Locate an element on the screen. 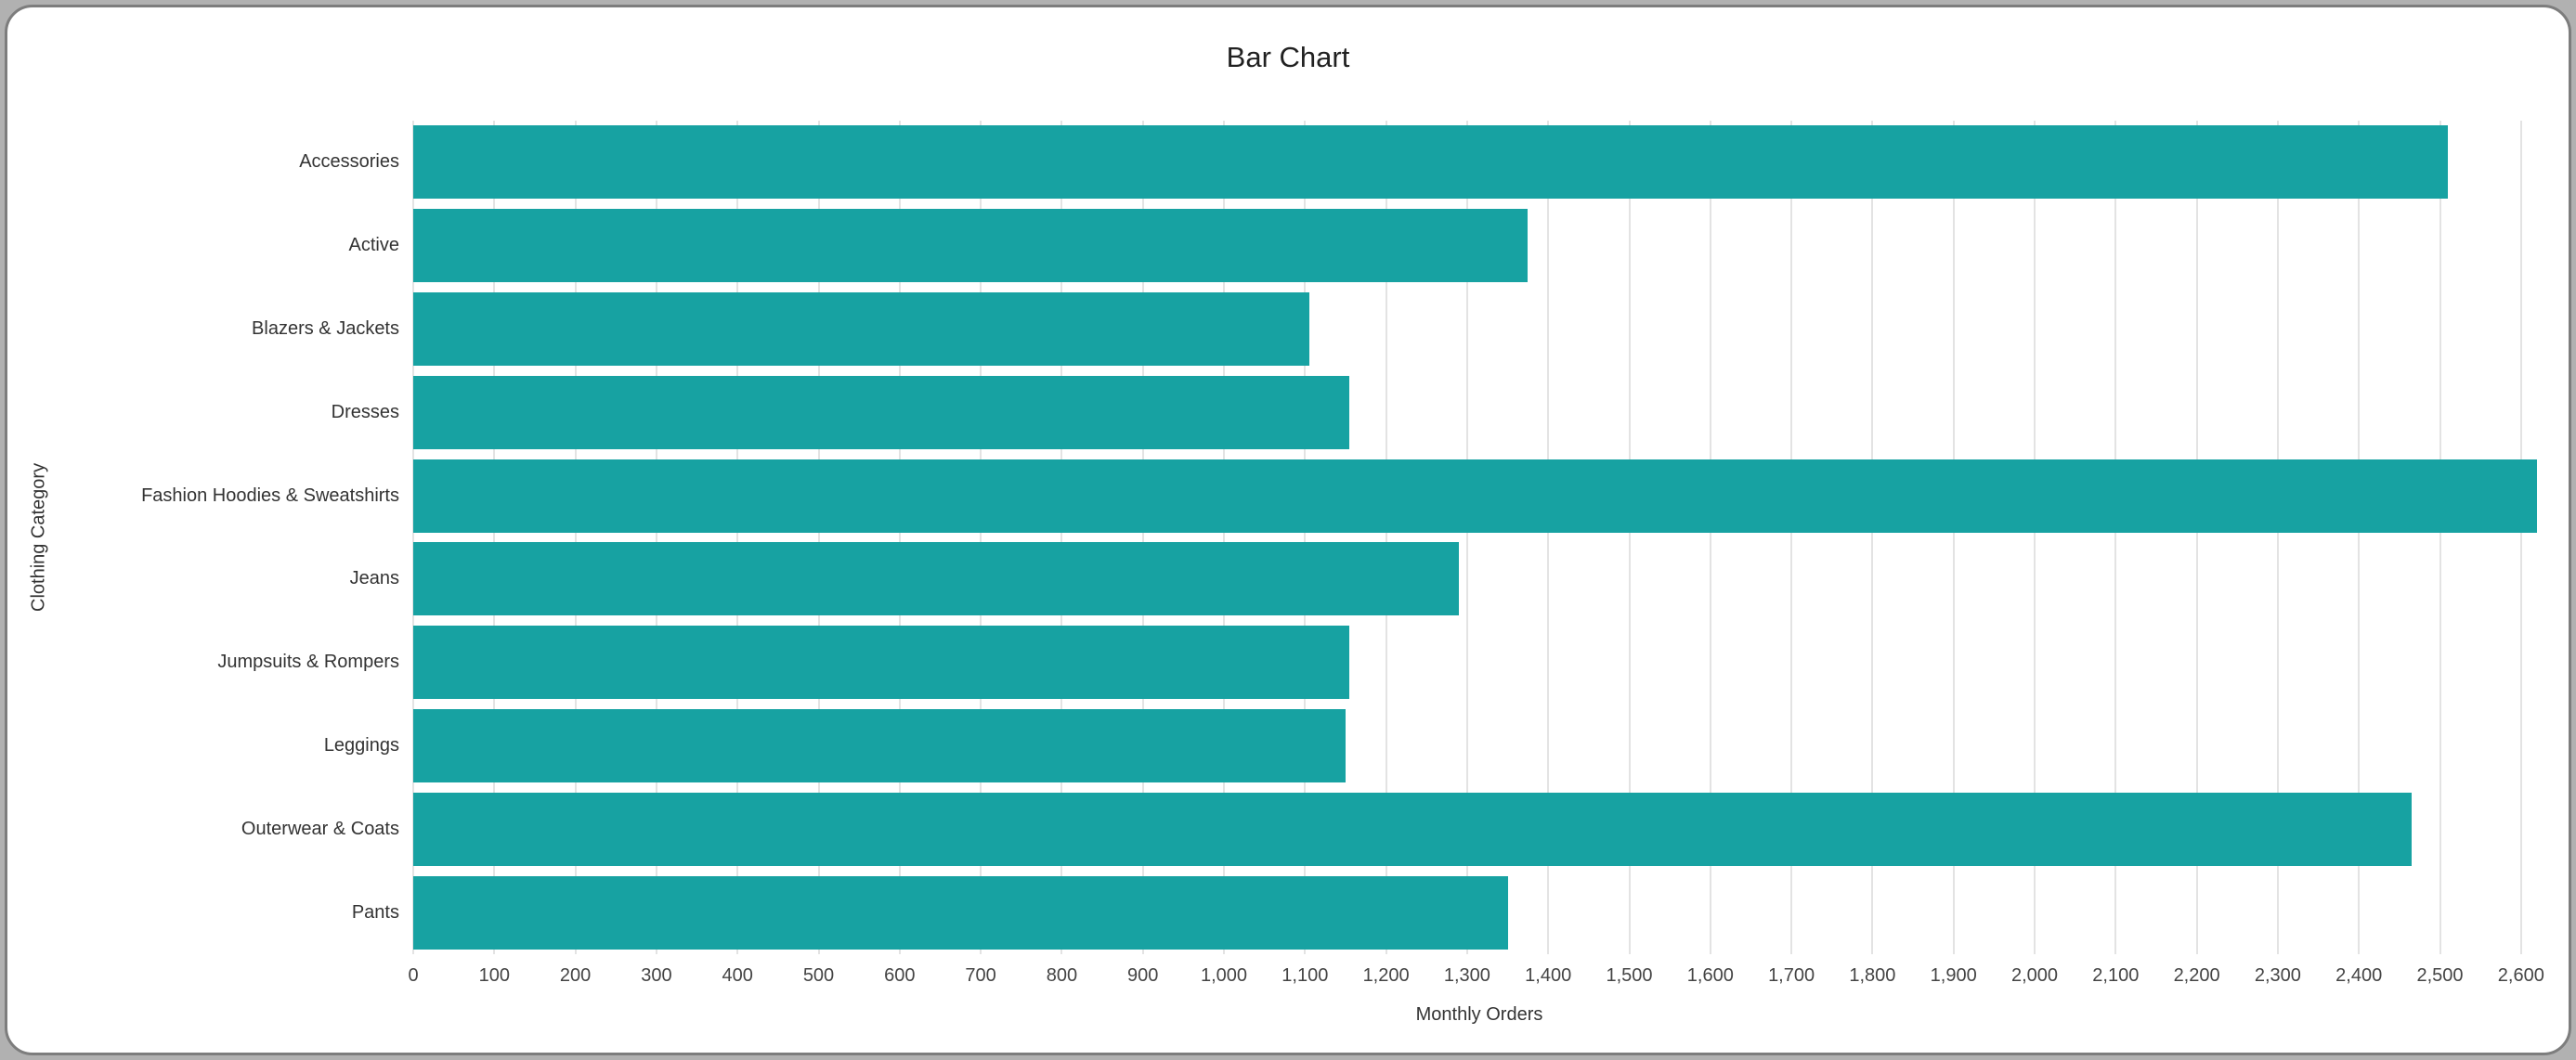 The height and width of the screenshot is (1060, 2576). x-tick-label: 1,300 is located at coordinates (1466, 976).